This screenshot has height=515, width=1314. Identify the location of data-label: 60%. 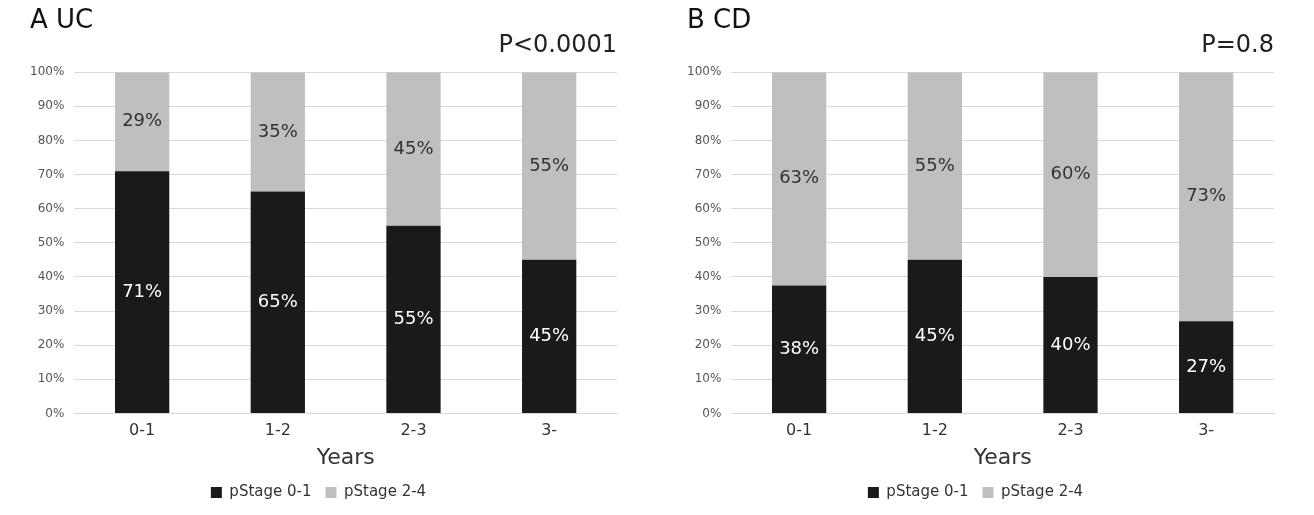
(1070, 173).